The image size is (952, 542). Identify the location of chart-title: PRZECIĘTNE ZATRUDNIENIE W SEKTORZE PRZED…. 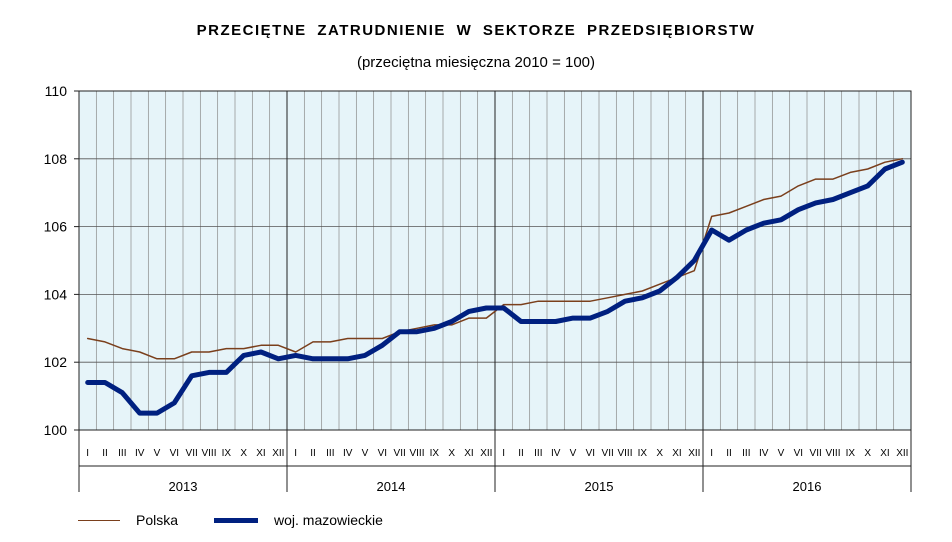
(476, 30).